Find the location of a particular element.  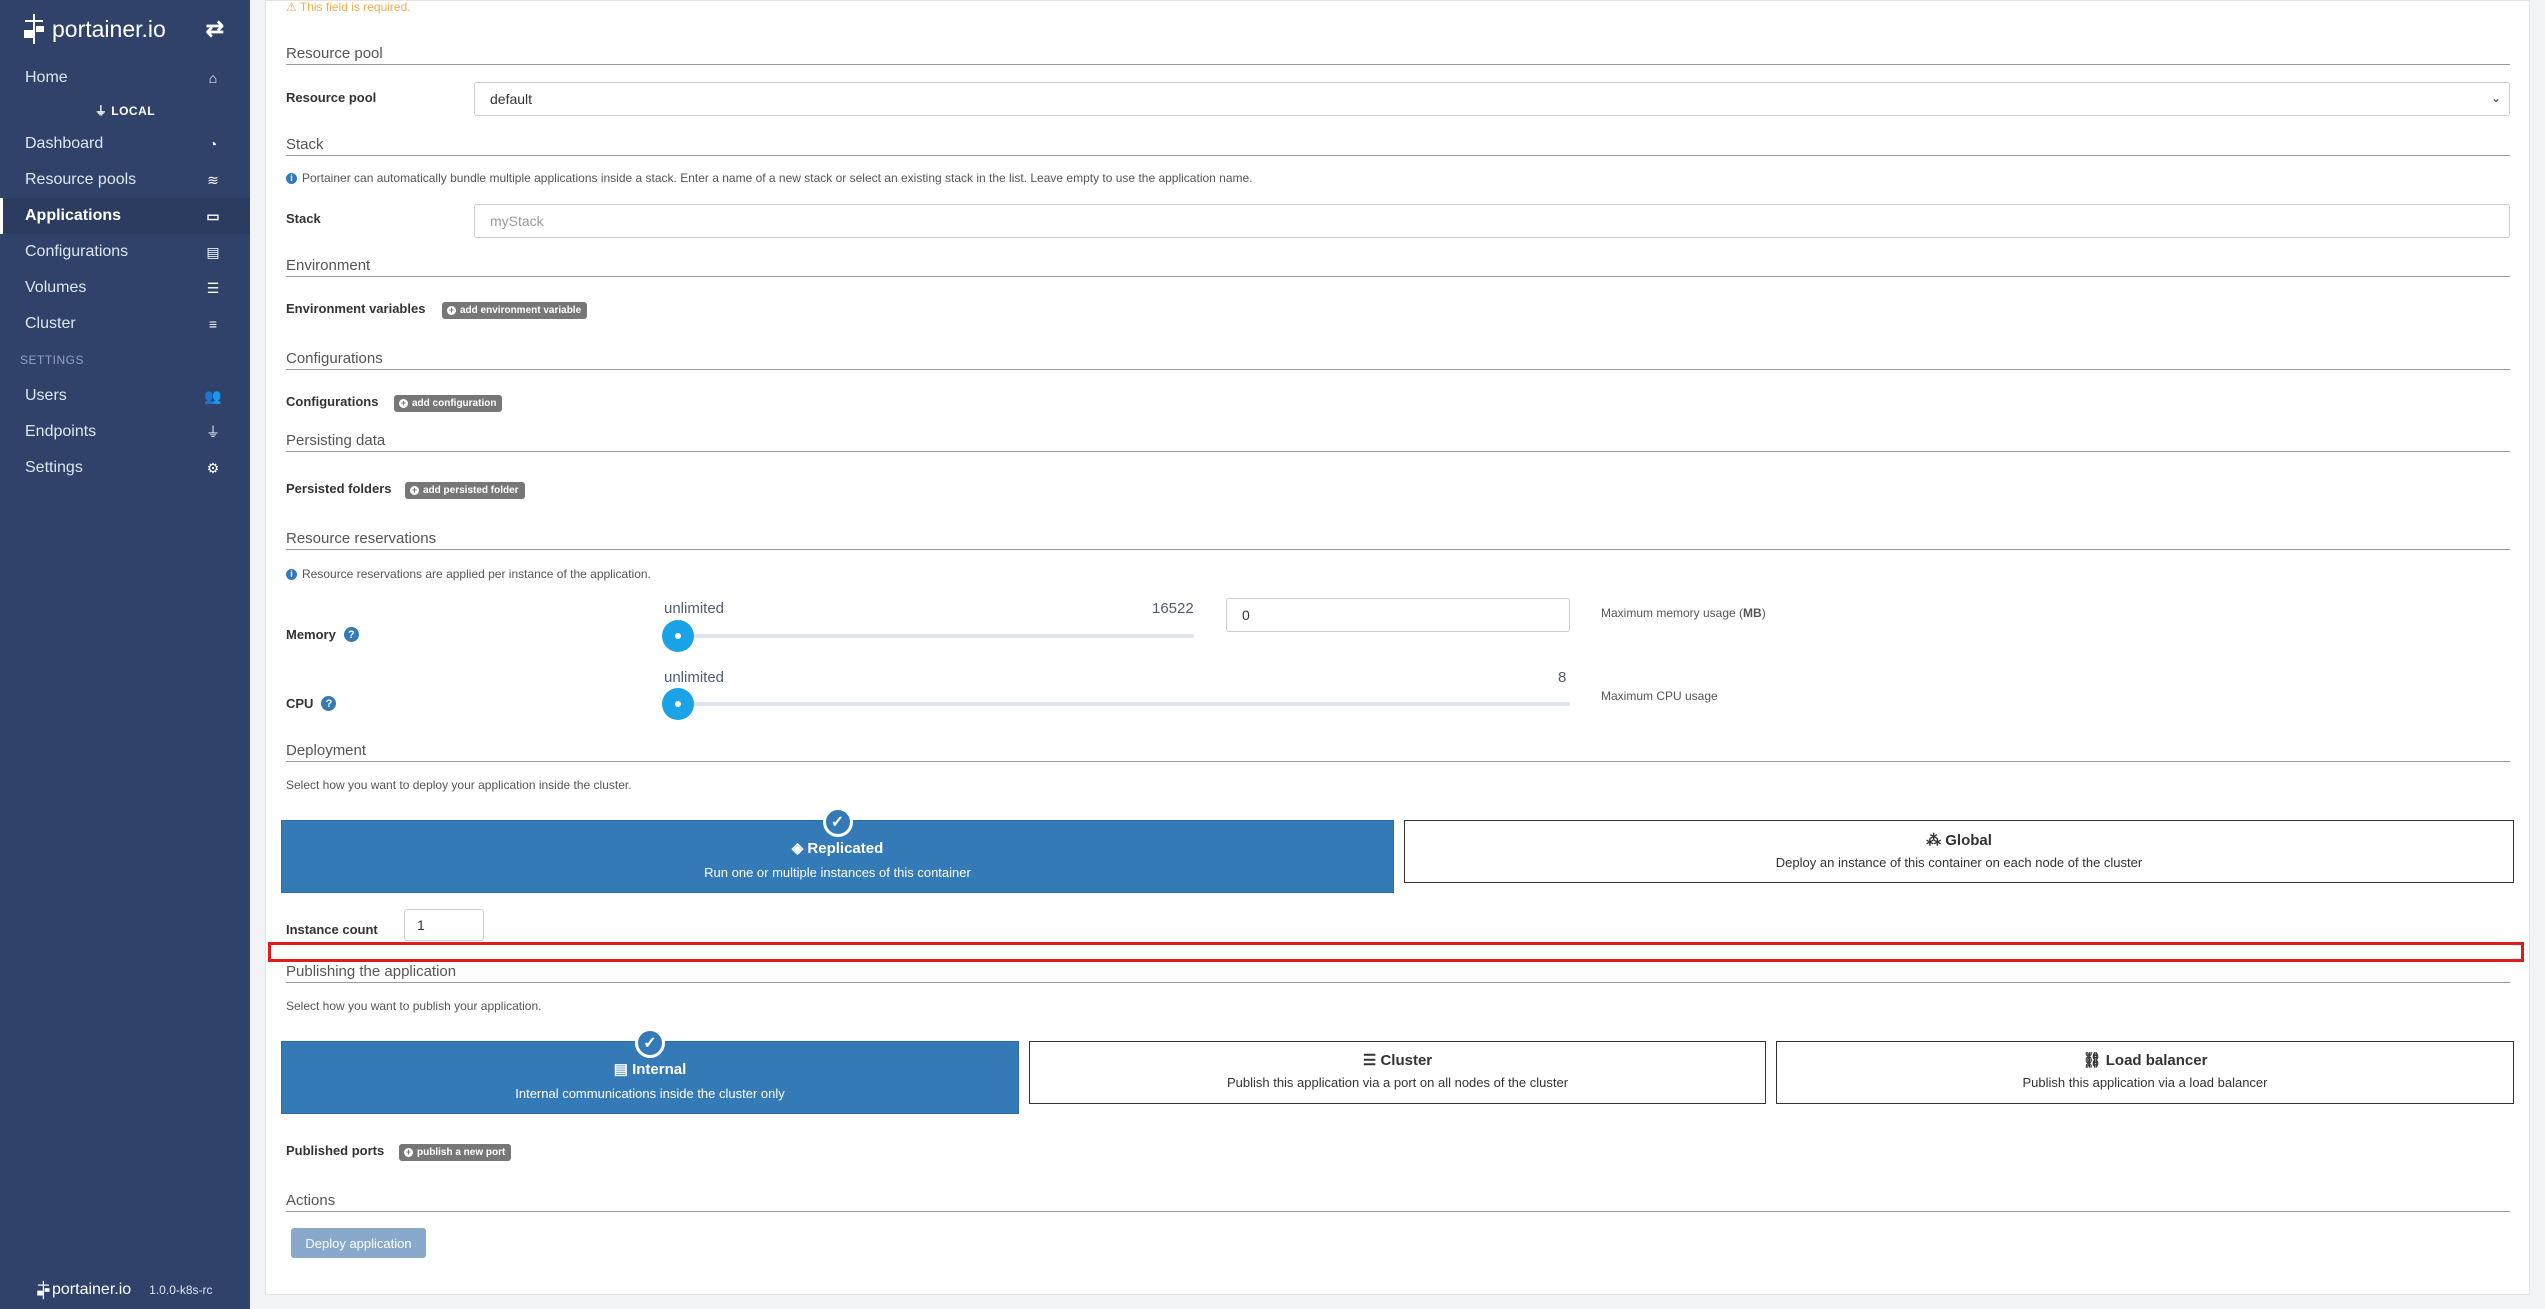

resource-pool-select: default ⌄ is located at coordinates (1492, 99).